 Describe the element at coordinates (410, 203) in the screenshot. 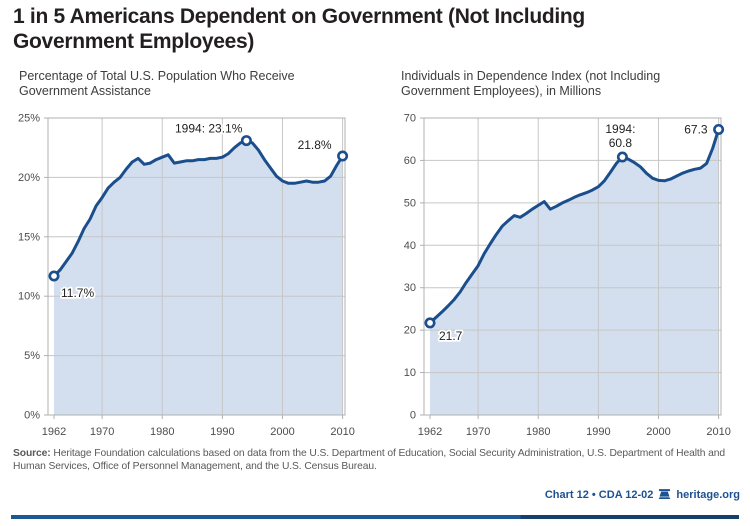

I see `y-tick-label: 50` at that location.